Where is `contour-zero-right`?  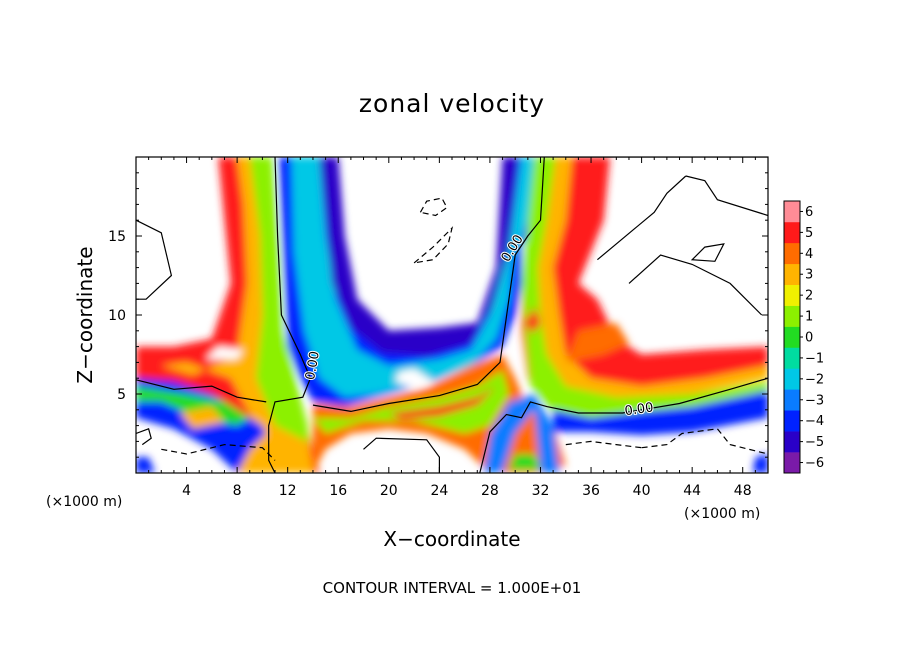
contour-zero-right is located at coordinates (623, 425).